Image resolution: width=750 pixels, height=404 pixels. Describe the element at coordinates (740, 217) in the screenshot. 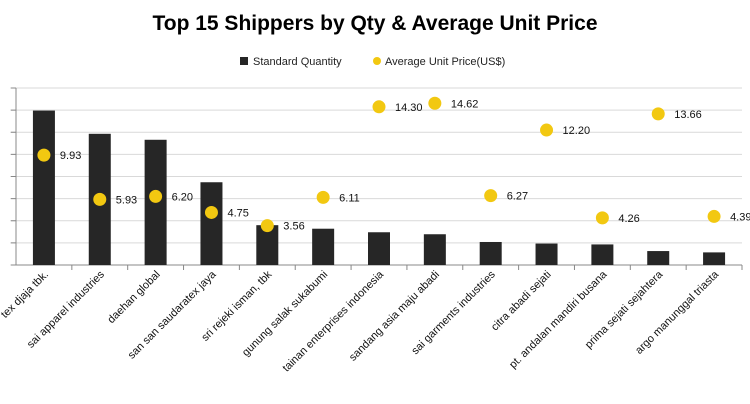

I see `price-label-13: 4.39` at that location.